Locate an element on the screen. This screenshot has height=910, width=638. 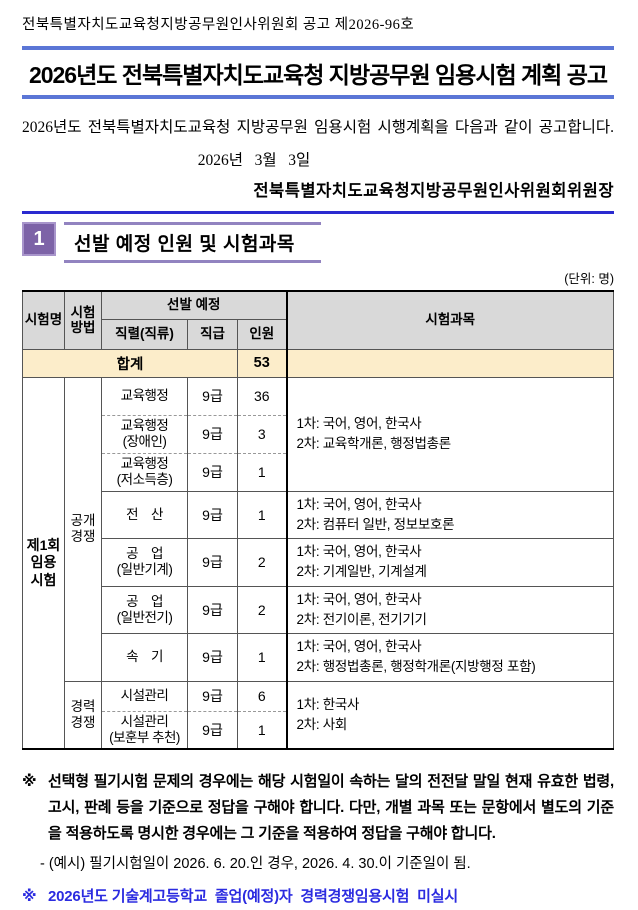
subjects-line-1: 1차: 한국사 is located at coordinates (328, 704).